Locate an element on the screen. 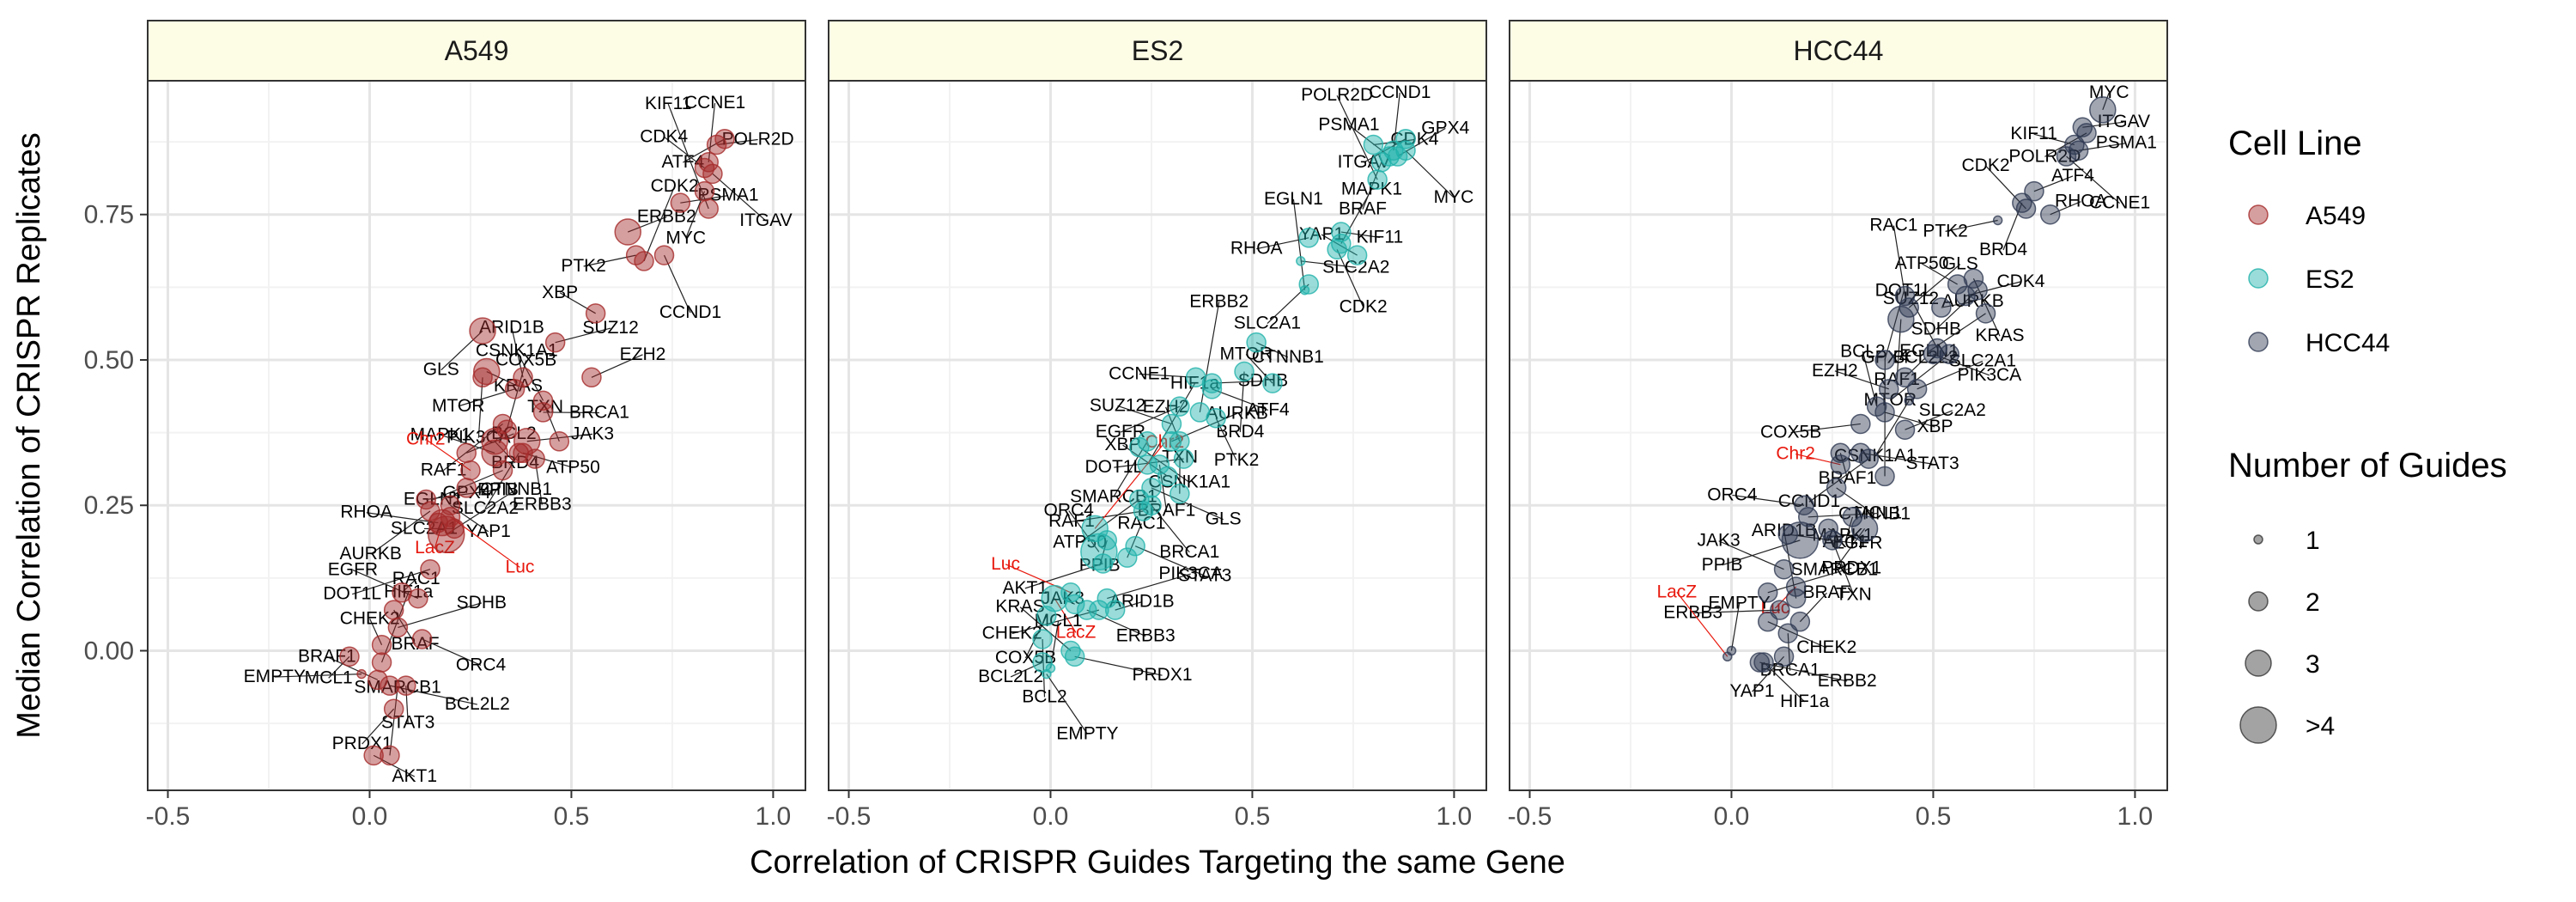  legend-size-label: 1 is located at coordinates (2313, 541).